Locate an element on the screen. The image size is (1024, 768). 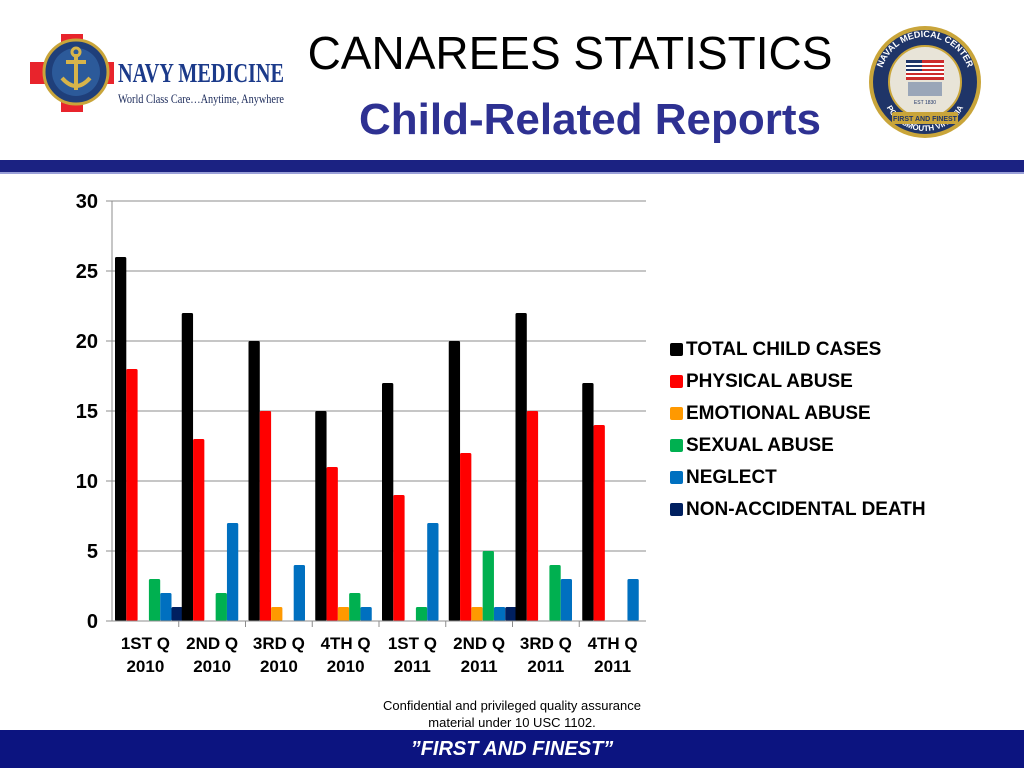
legend-label: TOTAL CHILD CASES is located at coordinates (783, 349).